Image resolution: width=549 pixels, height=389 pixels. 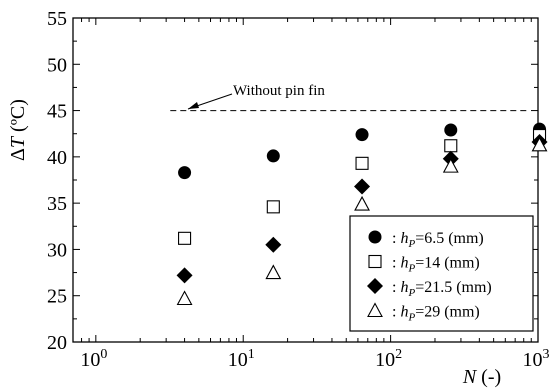 I want to click on y-tick-label: 40, so click(x=57, y=158).